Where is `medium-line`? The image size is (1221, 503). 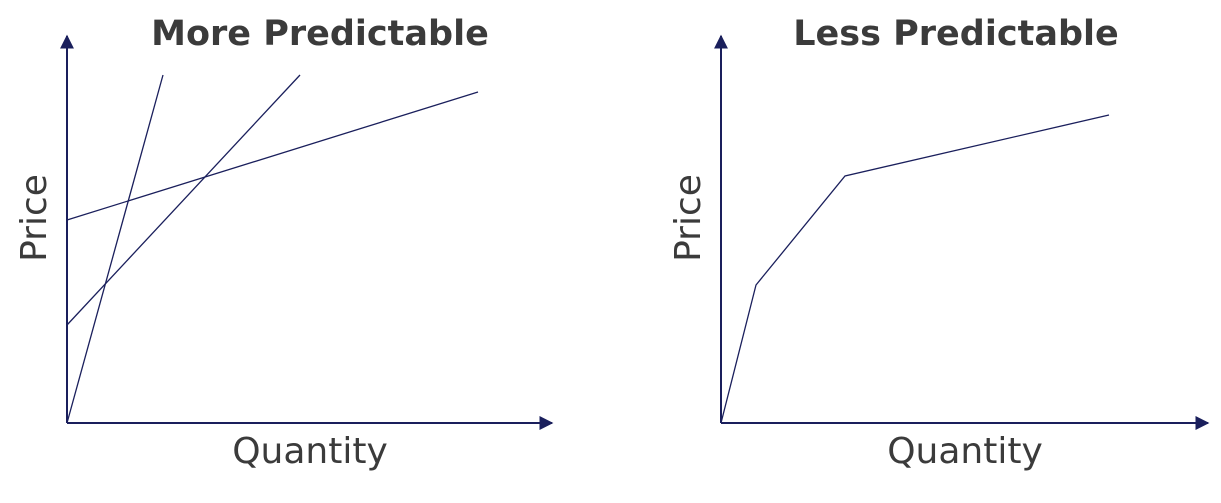
medium-line is located at coordinates (183, 200).